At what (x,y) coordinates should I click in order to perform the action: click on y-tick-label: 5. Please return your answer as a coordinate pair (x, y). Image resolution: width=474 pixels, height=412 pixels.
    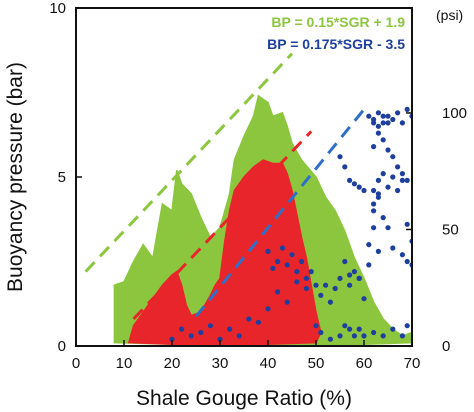
    Looking at the image, I should click on (62, 177).